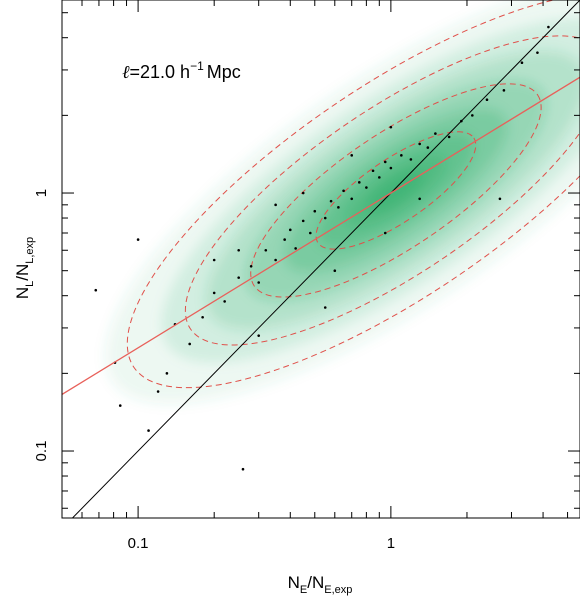  What do you see at coordinates (24, 268) in the screenshot?
I see `y-axis-label: NL/NL,exp` at bounding box center [24, 268].